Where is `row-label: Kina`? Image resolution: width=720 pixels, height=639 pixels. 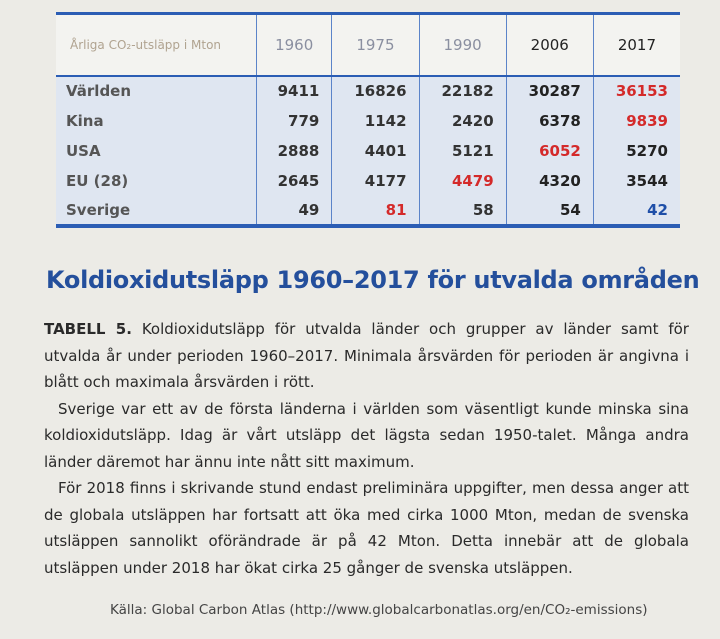
row-label: Kina is located at coordinates (85, 120).